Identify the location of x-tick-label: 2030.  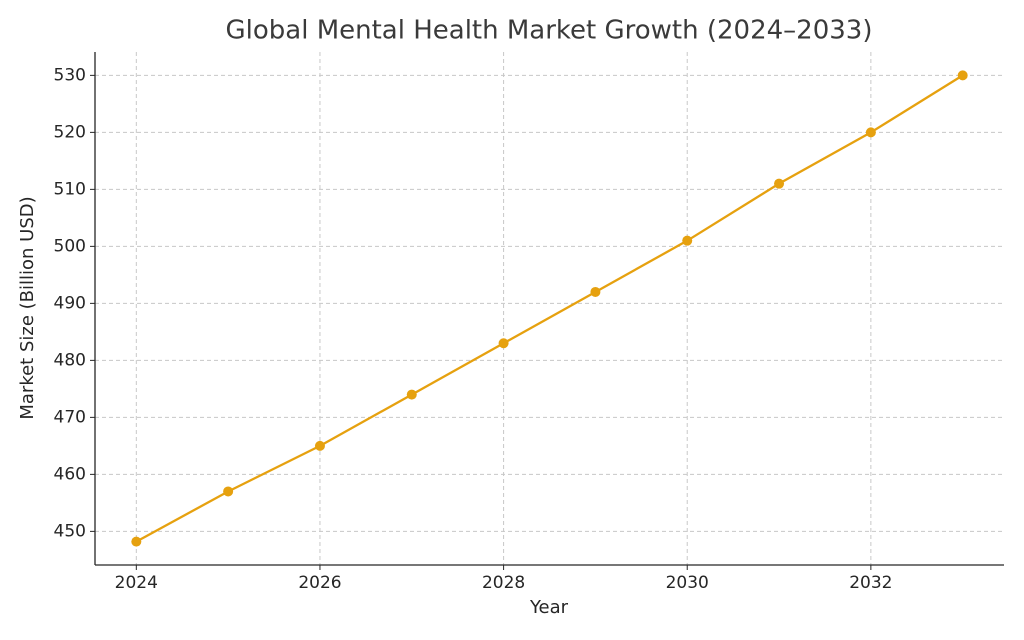
(687, 583).